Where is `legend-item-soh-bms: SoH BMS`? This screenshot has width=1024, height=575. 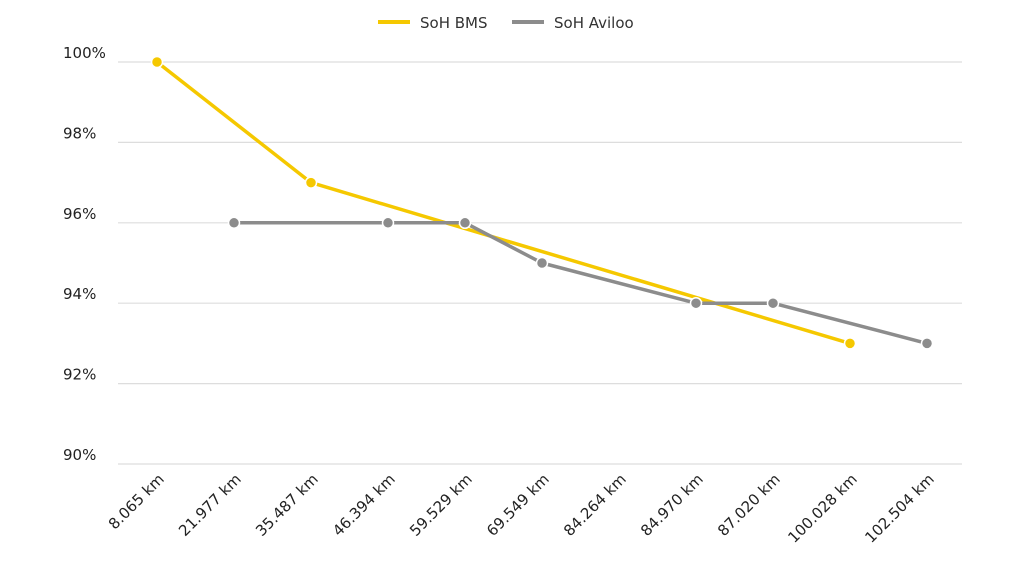 legend-item-soh-bms: SoH BMS is located at coordinates (433, 23).